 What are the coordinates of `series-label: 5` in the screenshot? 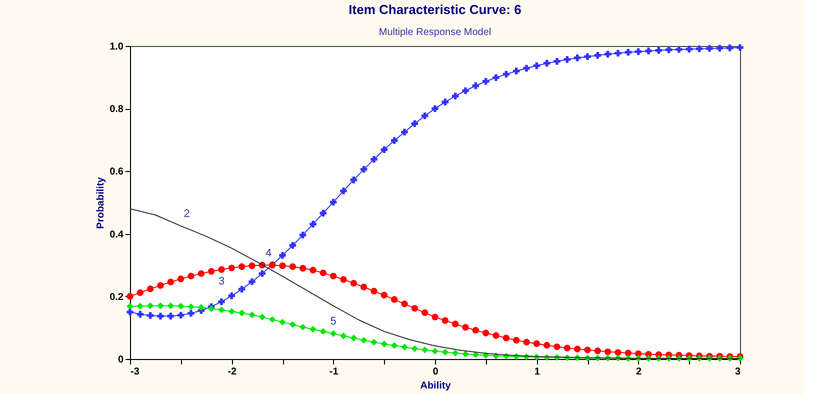 It's located at (333, 322).